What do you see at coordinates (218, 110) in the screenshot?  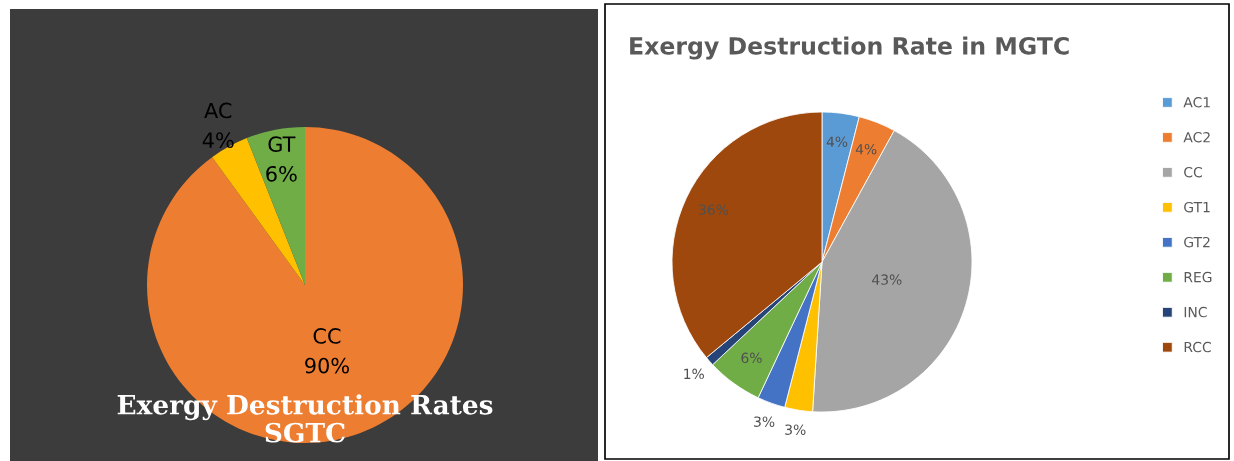 I see `slice-label: AC` at bounding box center [218, 110].